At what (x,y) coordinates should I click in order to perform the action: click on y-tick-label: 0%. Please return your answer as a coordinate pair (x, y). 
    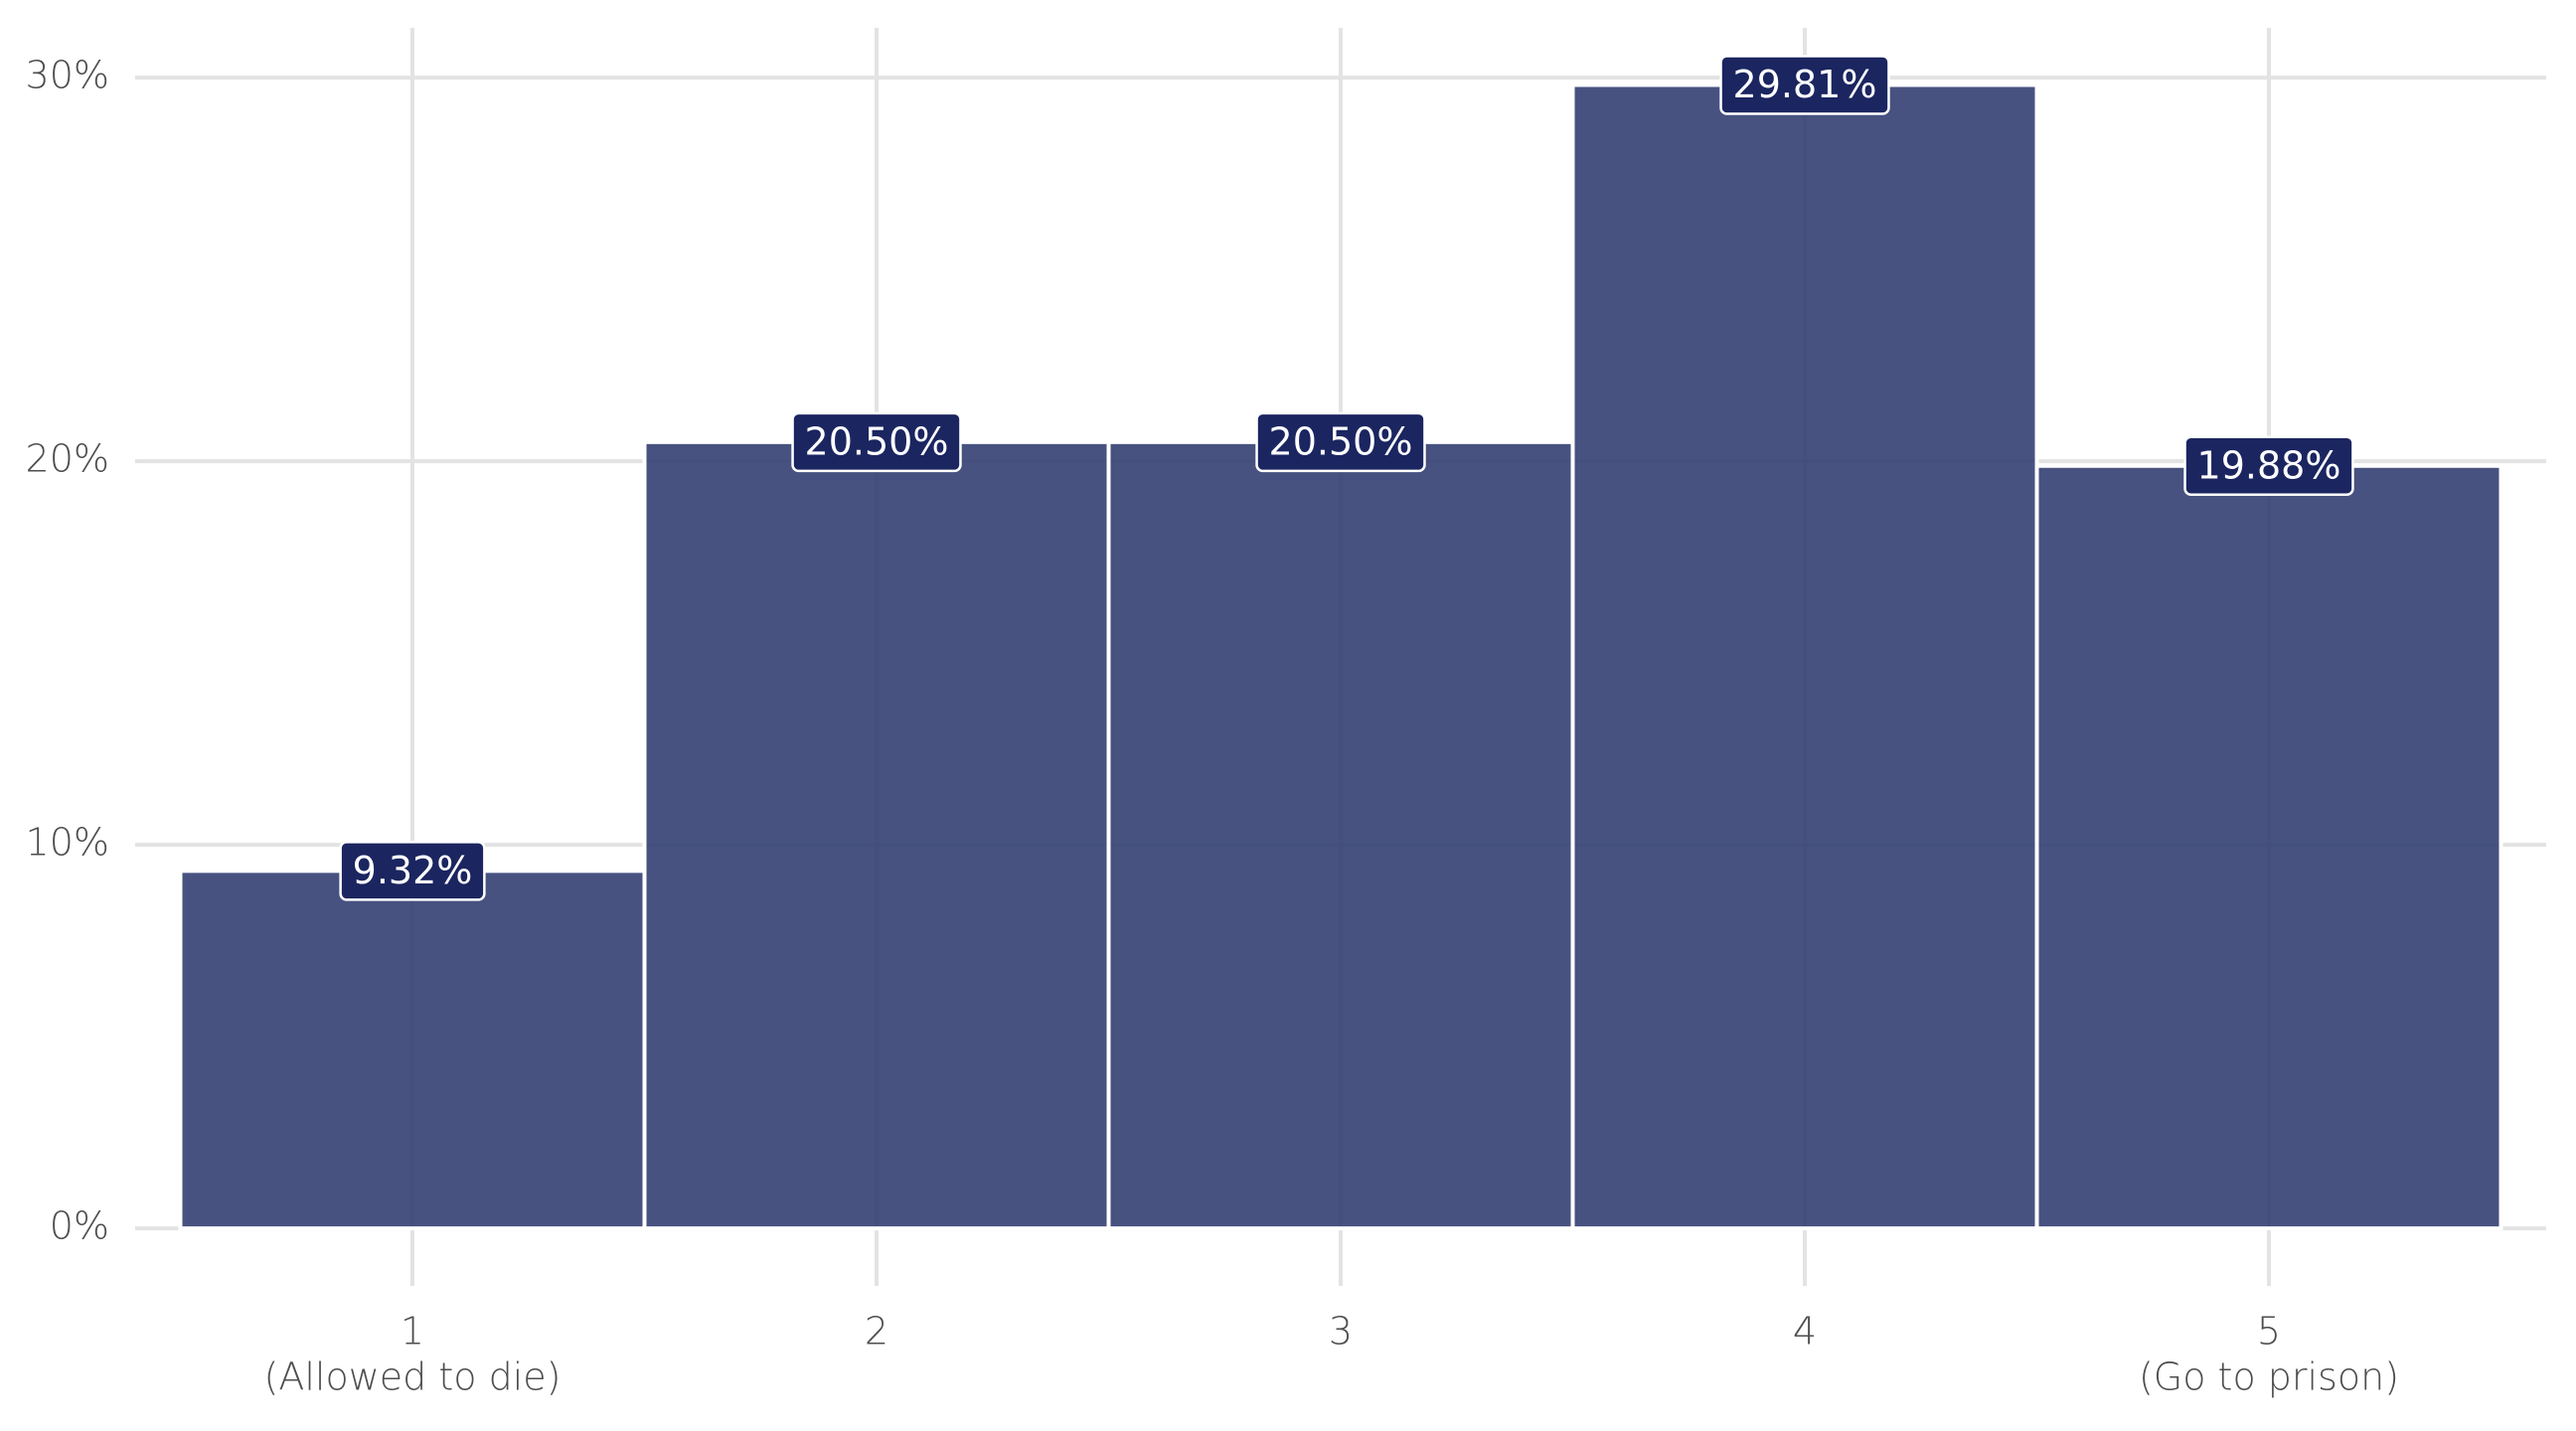
    Looking at the image, I should click on (79, 1226).